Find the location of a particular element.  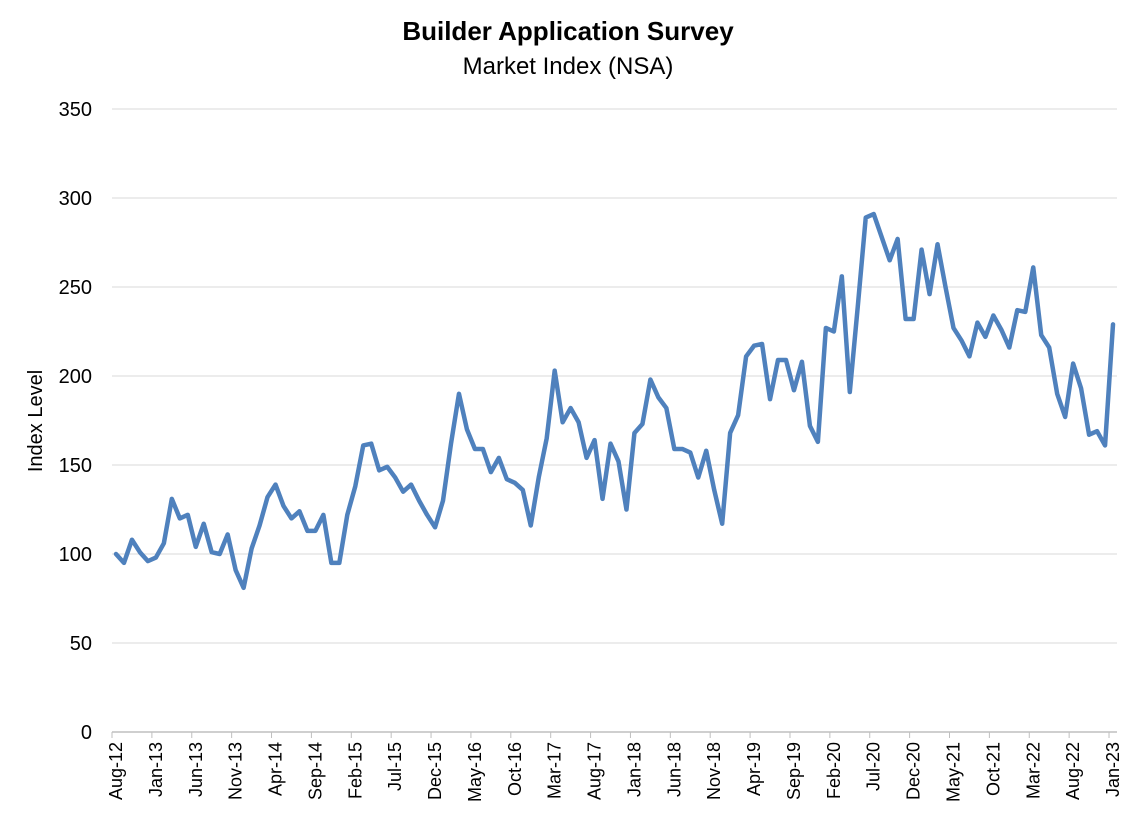

x-tick-label: Jun-18 is located at coordinates (674, 769).